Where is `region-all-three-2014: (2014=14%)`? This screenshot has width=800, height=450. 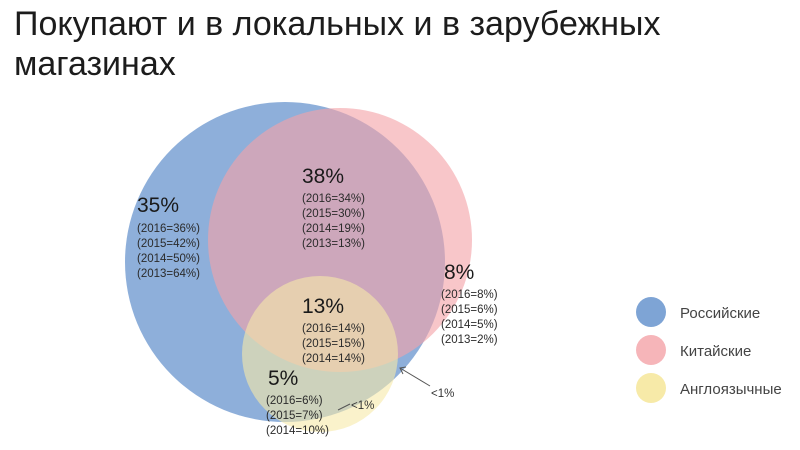
region-all-three-2014: (2014=14%) is located at coordinates (333, 359).